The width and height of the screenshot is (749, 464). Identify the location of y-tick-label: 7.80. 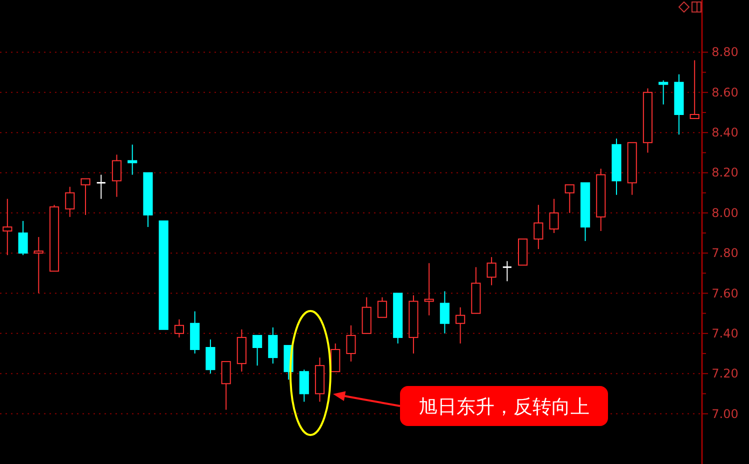
(725, 253).